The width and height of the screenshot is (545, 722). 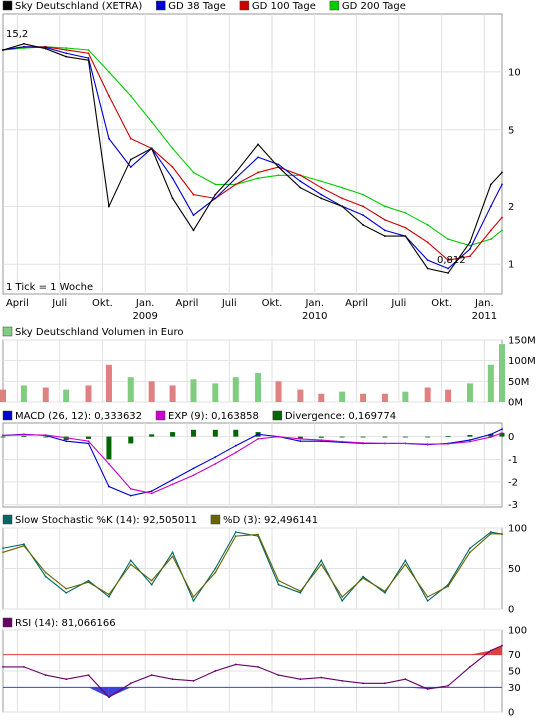 I want to click on stochastic-legend-swatch, so click(x=7, y=519).